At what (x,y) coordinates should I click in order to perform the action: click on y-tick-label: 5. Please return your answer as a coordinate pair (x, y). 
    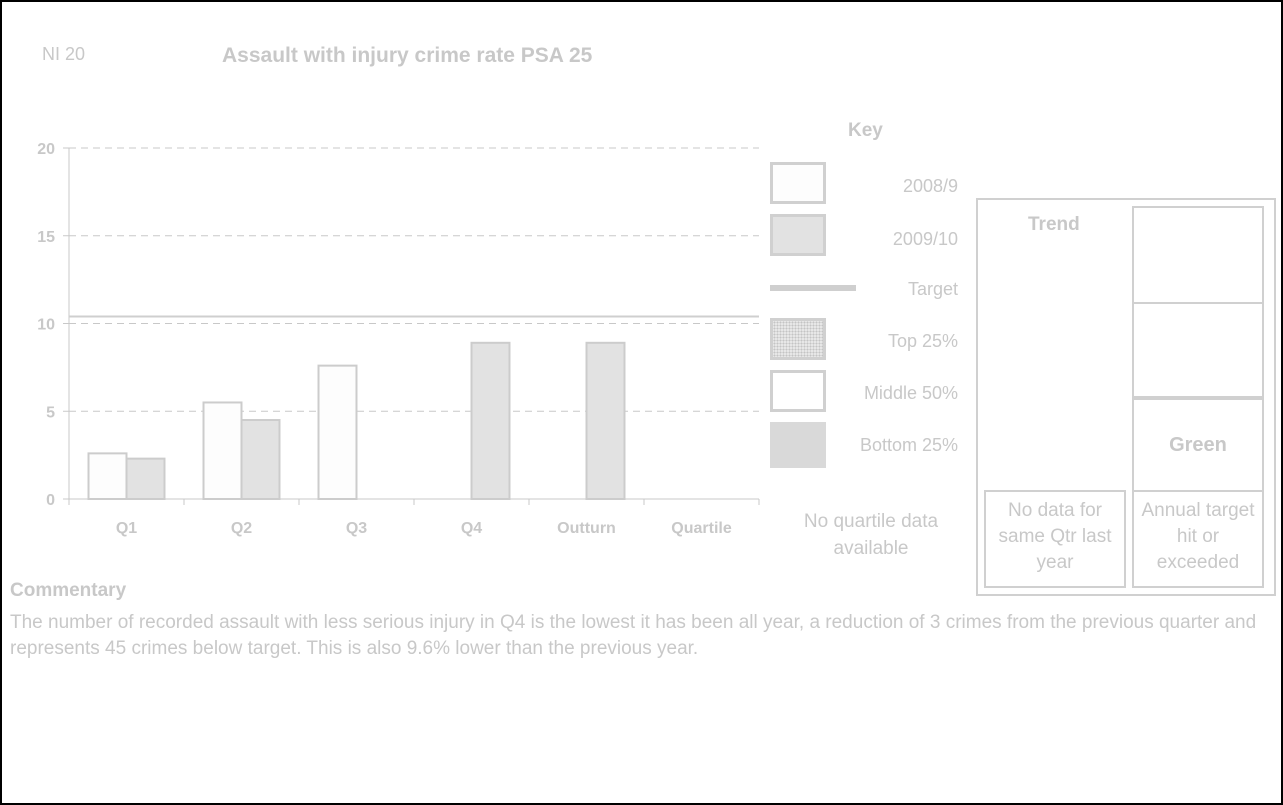
    Looking at the image, I should click on (50, 412).